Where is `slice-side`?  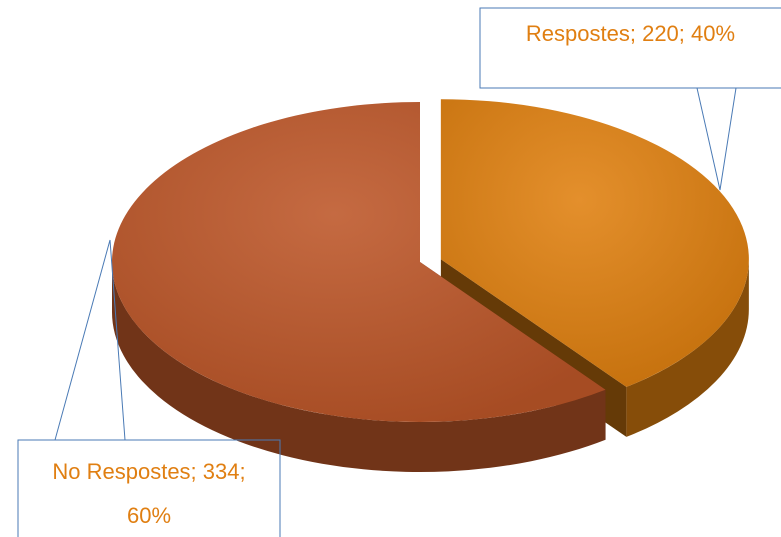
slice-side is located at coordinates (687, 348).